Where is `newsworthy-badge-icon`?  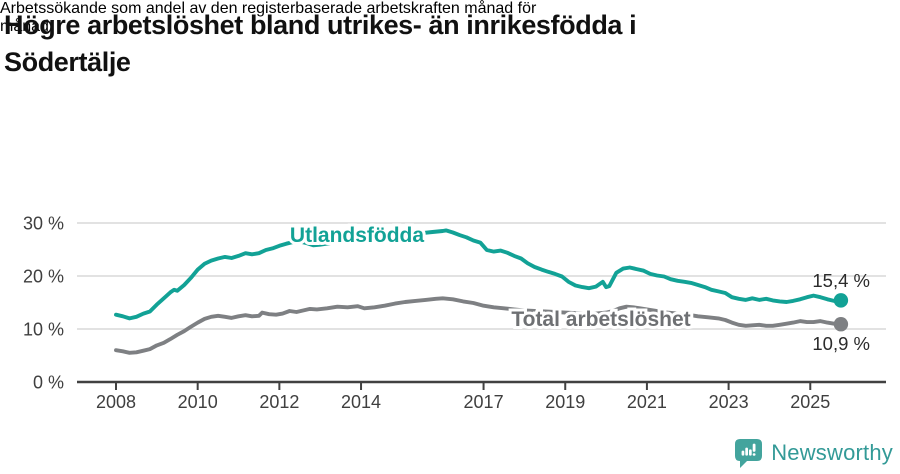
newsworthy-badge-icon is located at coordinates (749, 453).